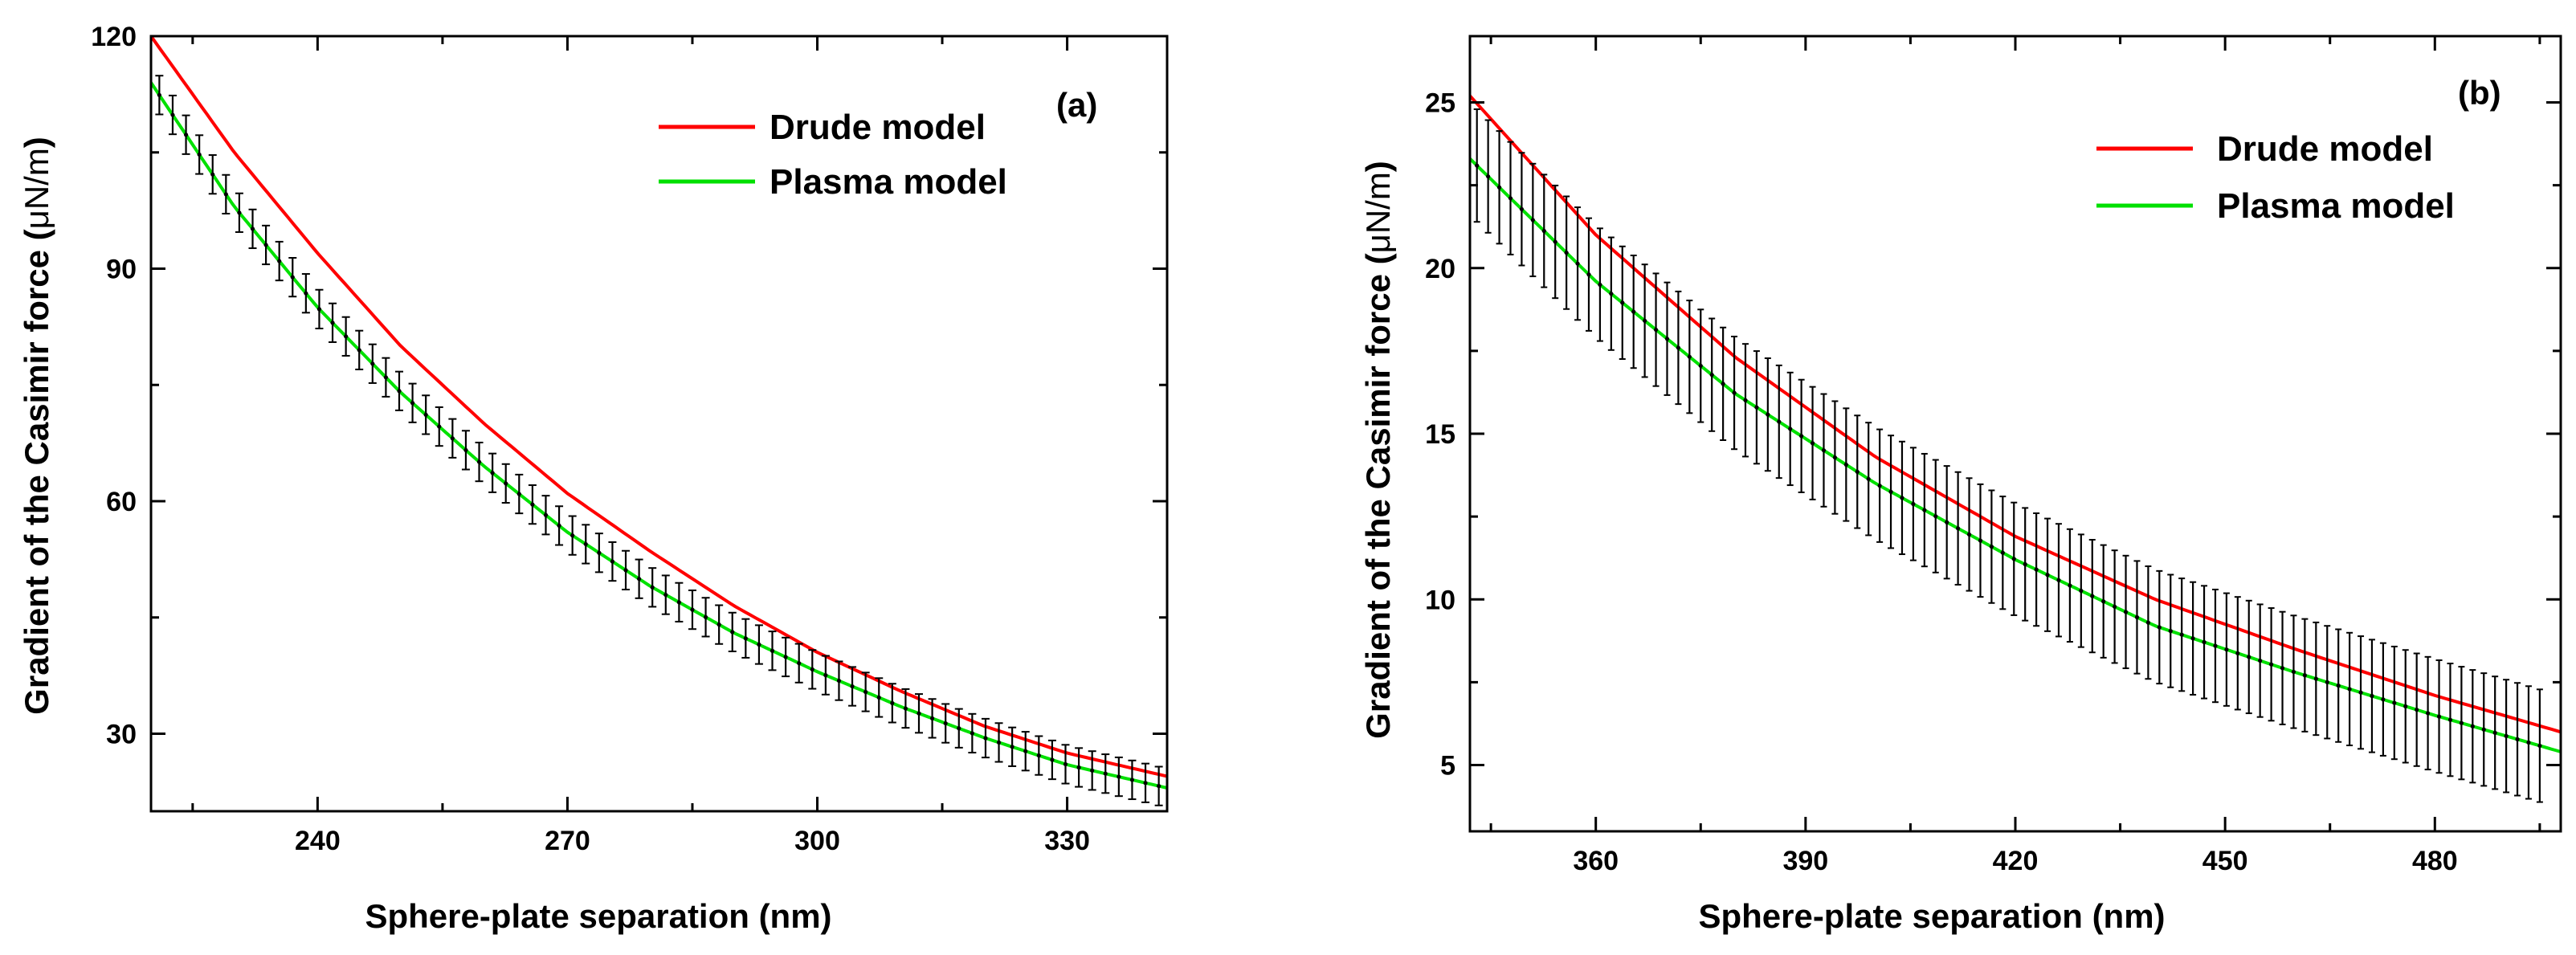 This screenshot has height=955, width=2576. Describe the element at coordinates (2275, 177) in the screenshot. I see `legend-b: Drude model Plasma model` at that location.